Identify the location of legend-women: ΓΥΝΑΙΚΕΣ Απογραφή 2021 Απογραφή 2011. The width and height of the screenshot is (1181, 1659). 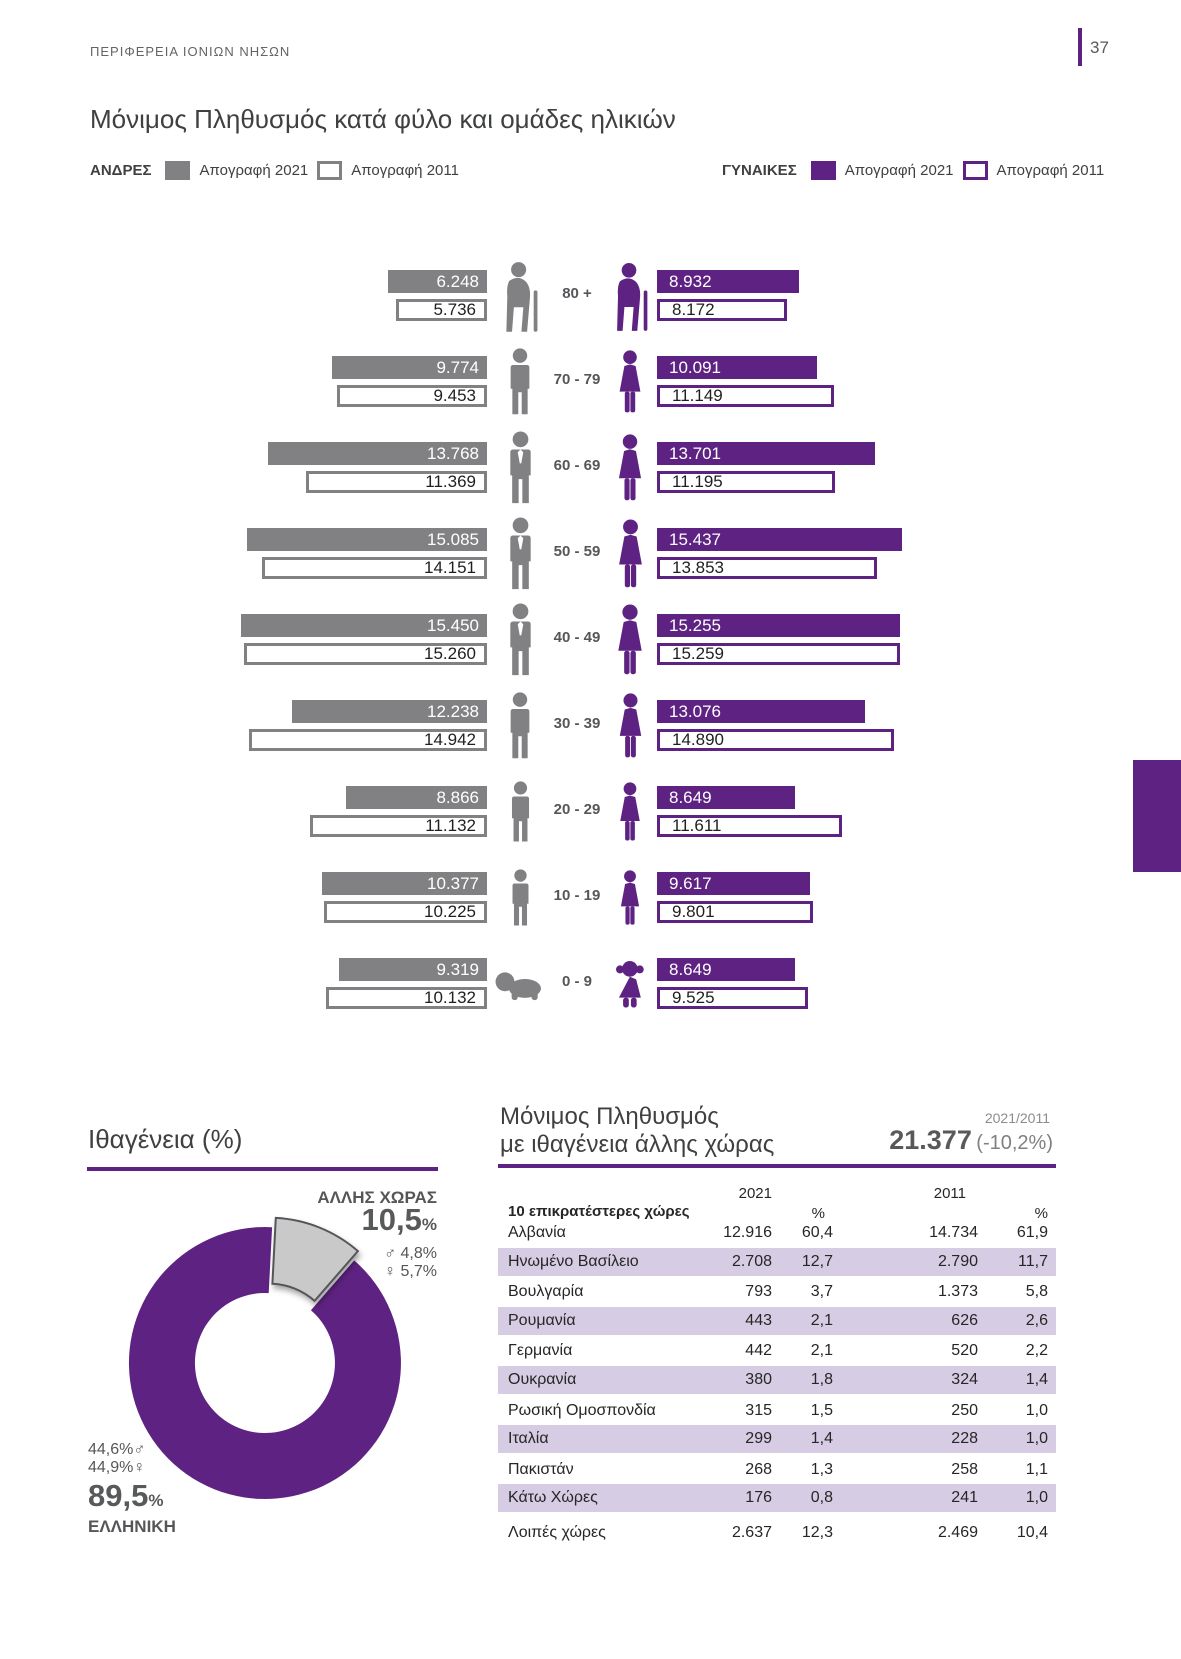
(913, 170).